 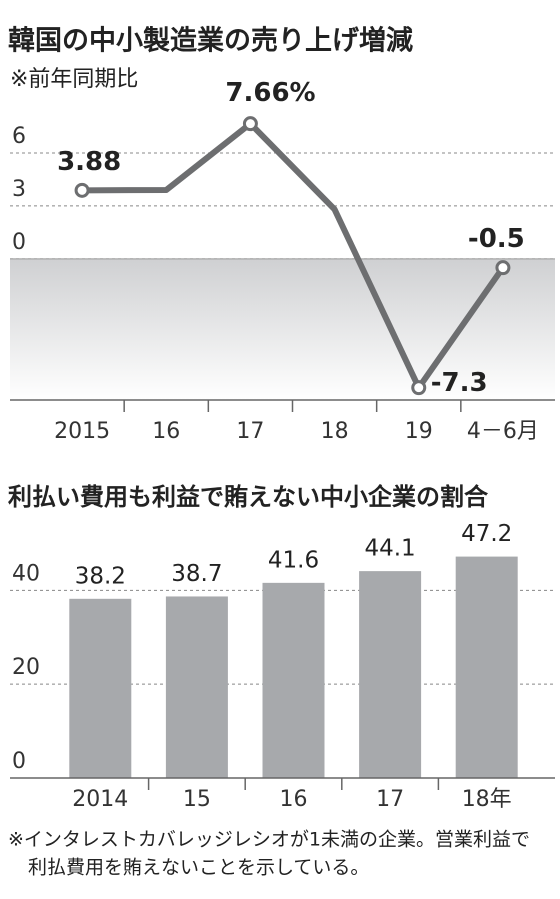 What do you see at coordinates (198, 868) in the screenshot?
I see `note: 利払費用を賄えないことを示している。` at bounding box center [198, 868].